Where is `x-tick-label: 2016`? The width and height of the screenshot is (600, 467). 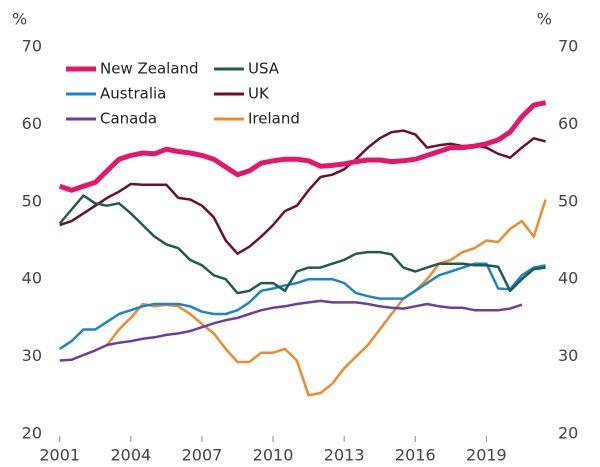 x-tick-label: 2016 is located at coordinates (415, 455).